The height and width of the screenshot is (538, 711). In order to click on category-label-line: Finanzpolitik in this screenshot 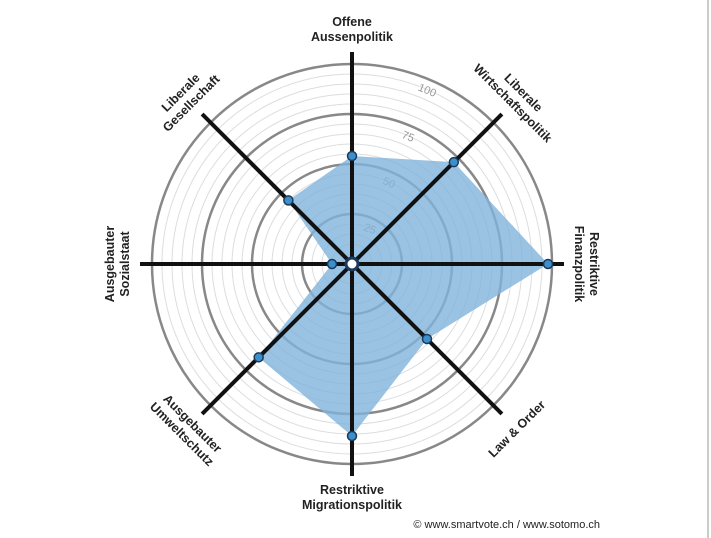, I will do `click(579, 264)`.